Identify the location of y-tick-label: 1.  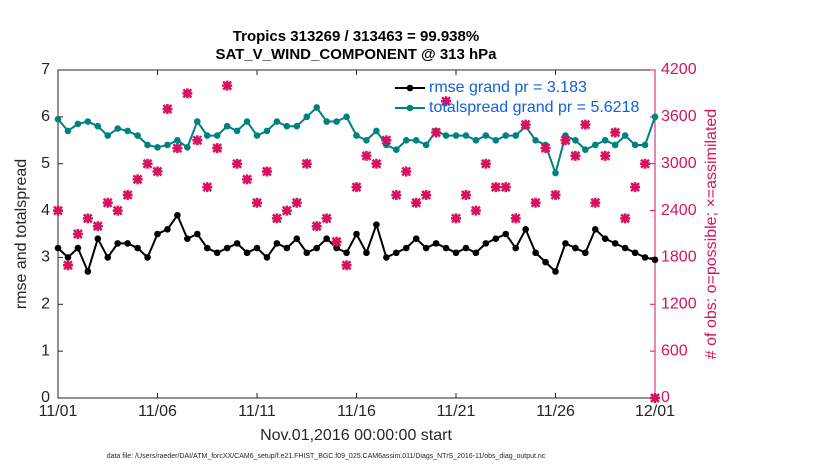
(45, 350).